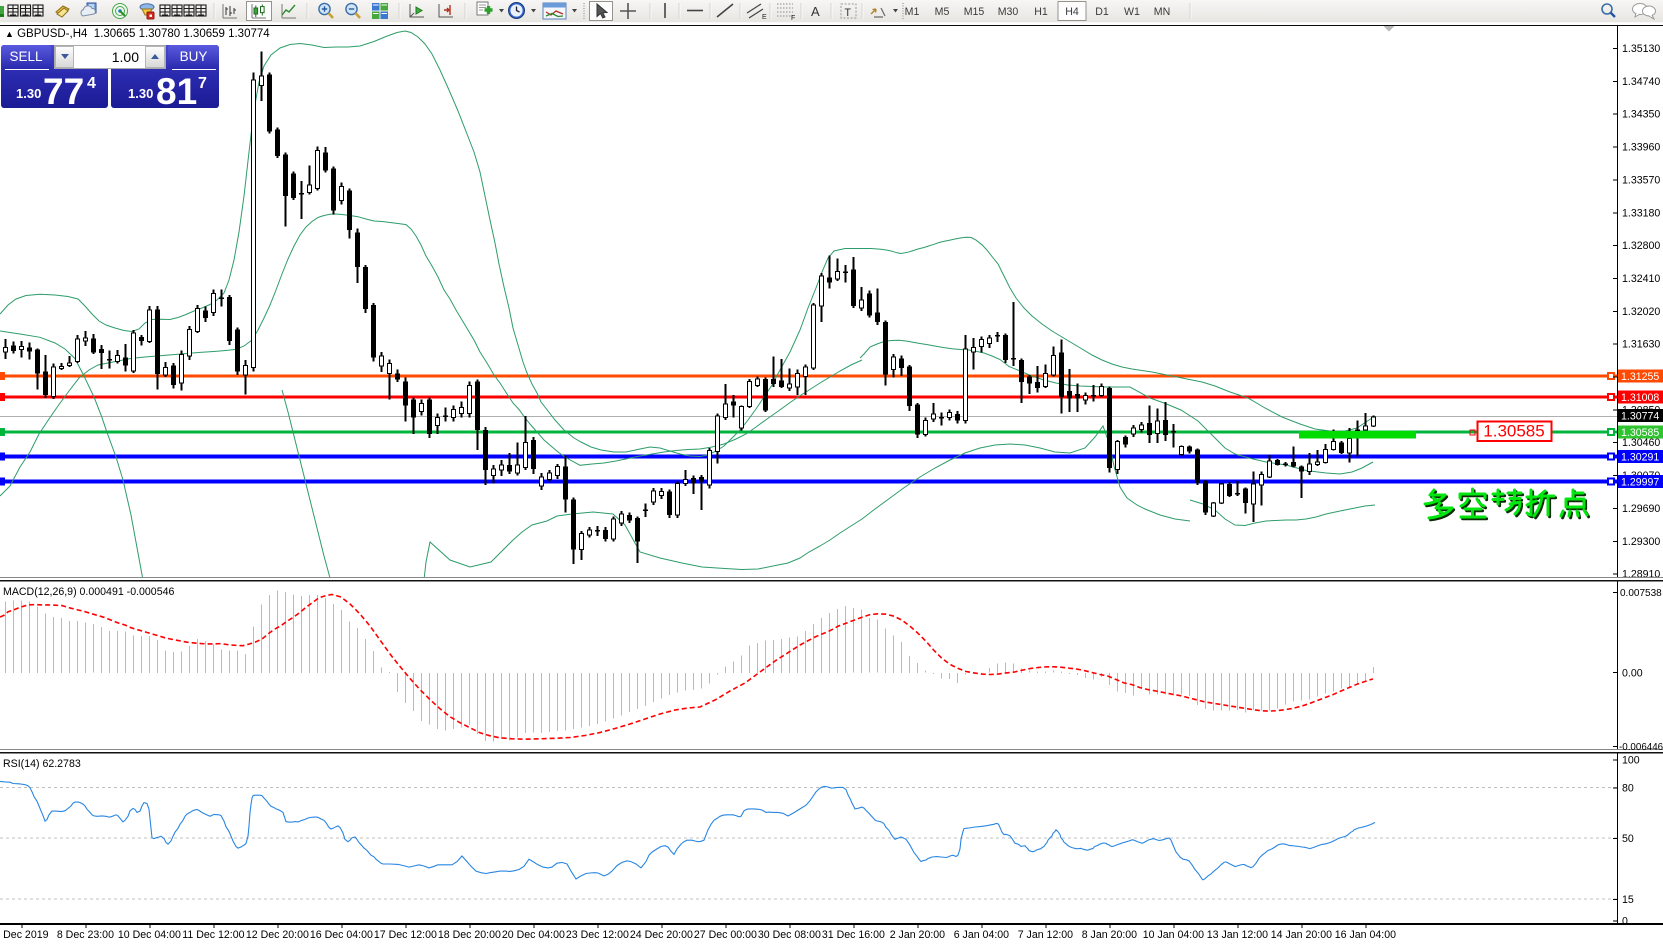 The height and width of the screenshot is (945, 1663). Describe the element at coordinates (533, 935) in the screenshot. I see `svg-text: 20 Dec 04:00` at that location.